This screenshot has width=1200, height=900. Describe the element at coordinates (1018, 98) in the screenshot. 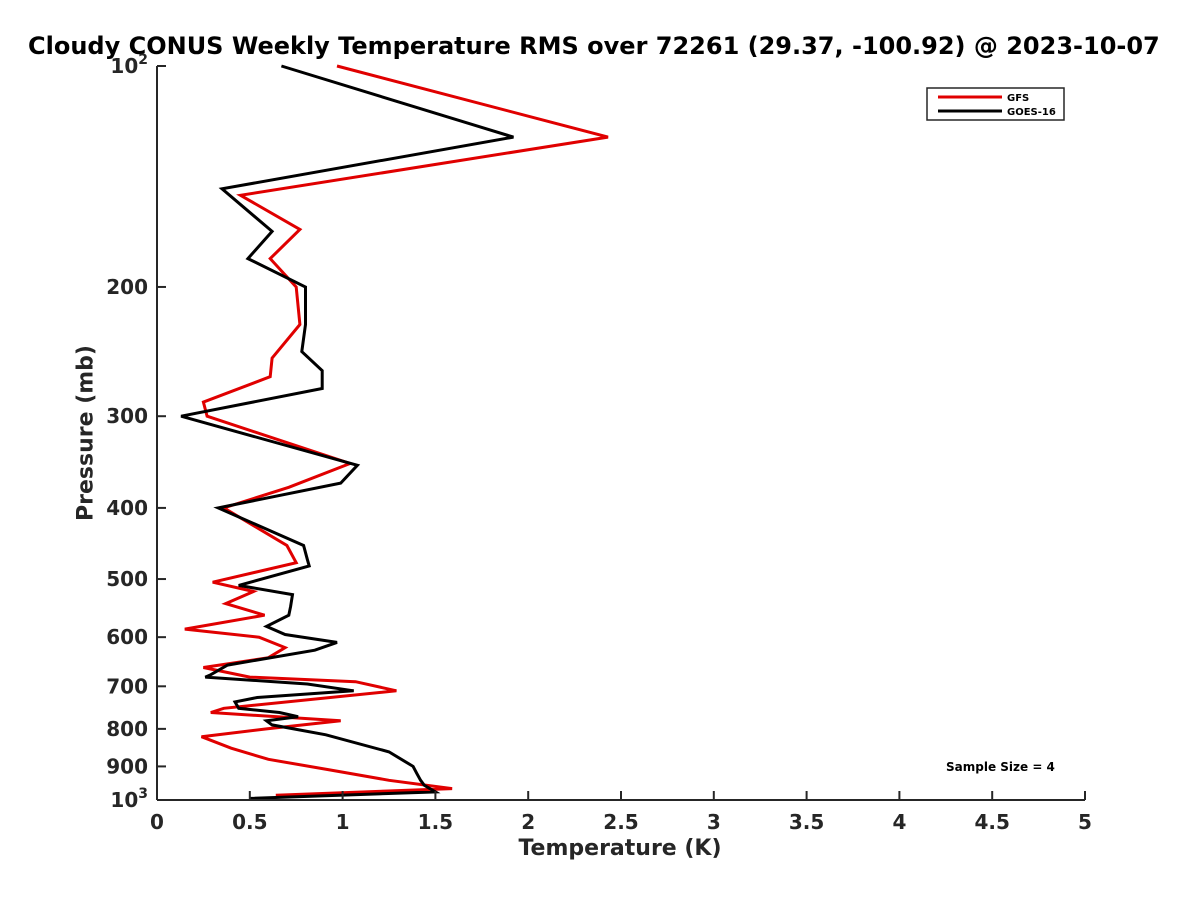

I see `legend-label-gfs: GFS` at that location.